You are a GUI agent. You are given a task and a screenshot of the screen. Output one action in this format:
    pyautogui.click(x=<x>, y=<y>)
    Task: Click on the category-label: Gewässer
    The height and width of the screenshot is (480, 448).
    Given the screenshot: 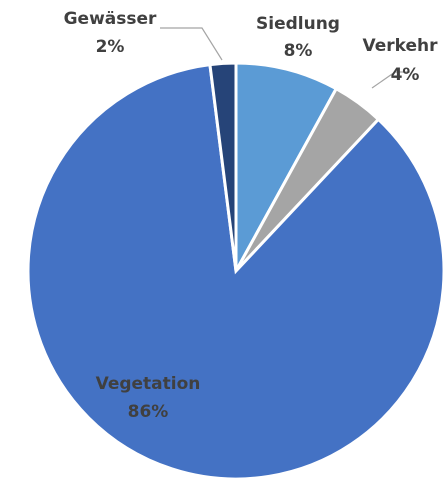 What is the action you would take?
    pyautogui.click(x=110, y=19)
    